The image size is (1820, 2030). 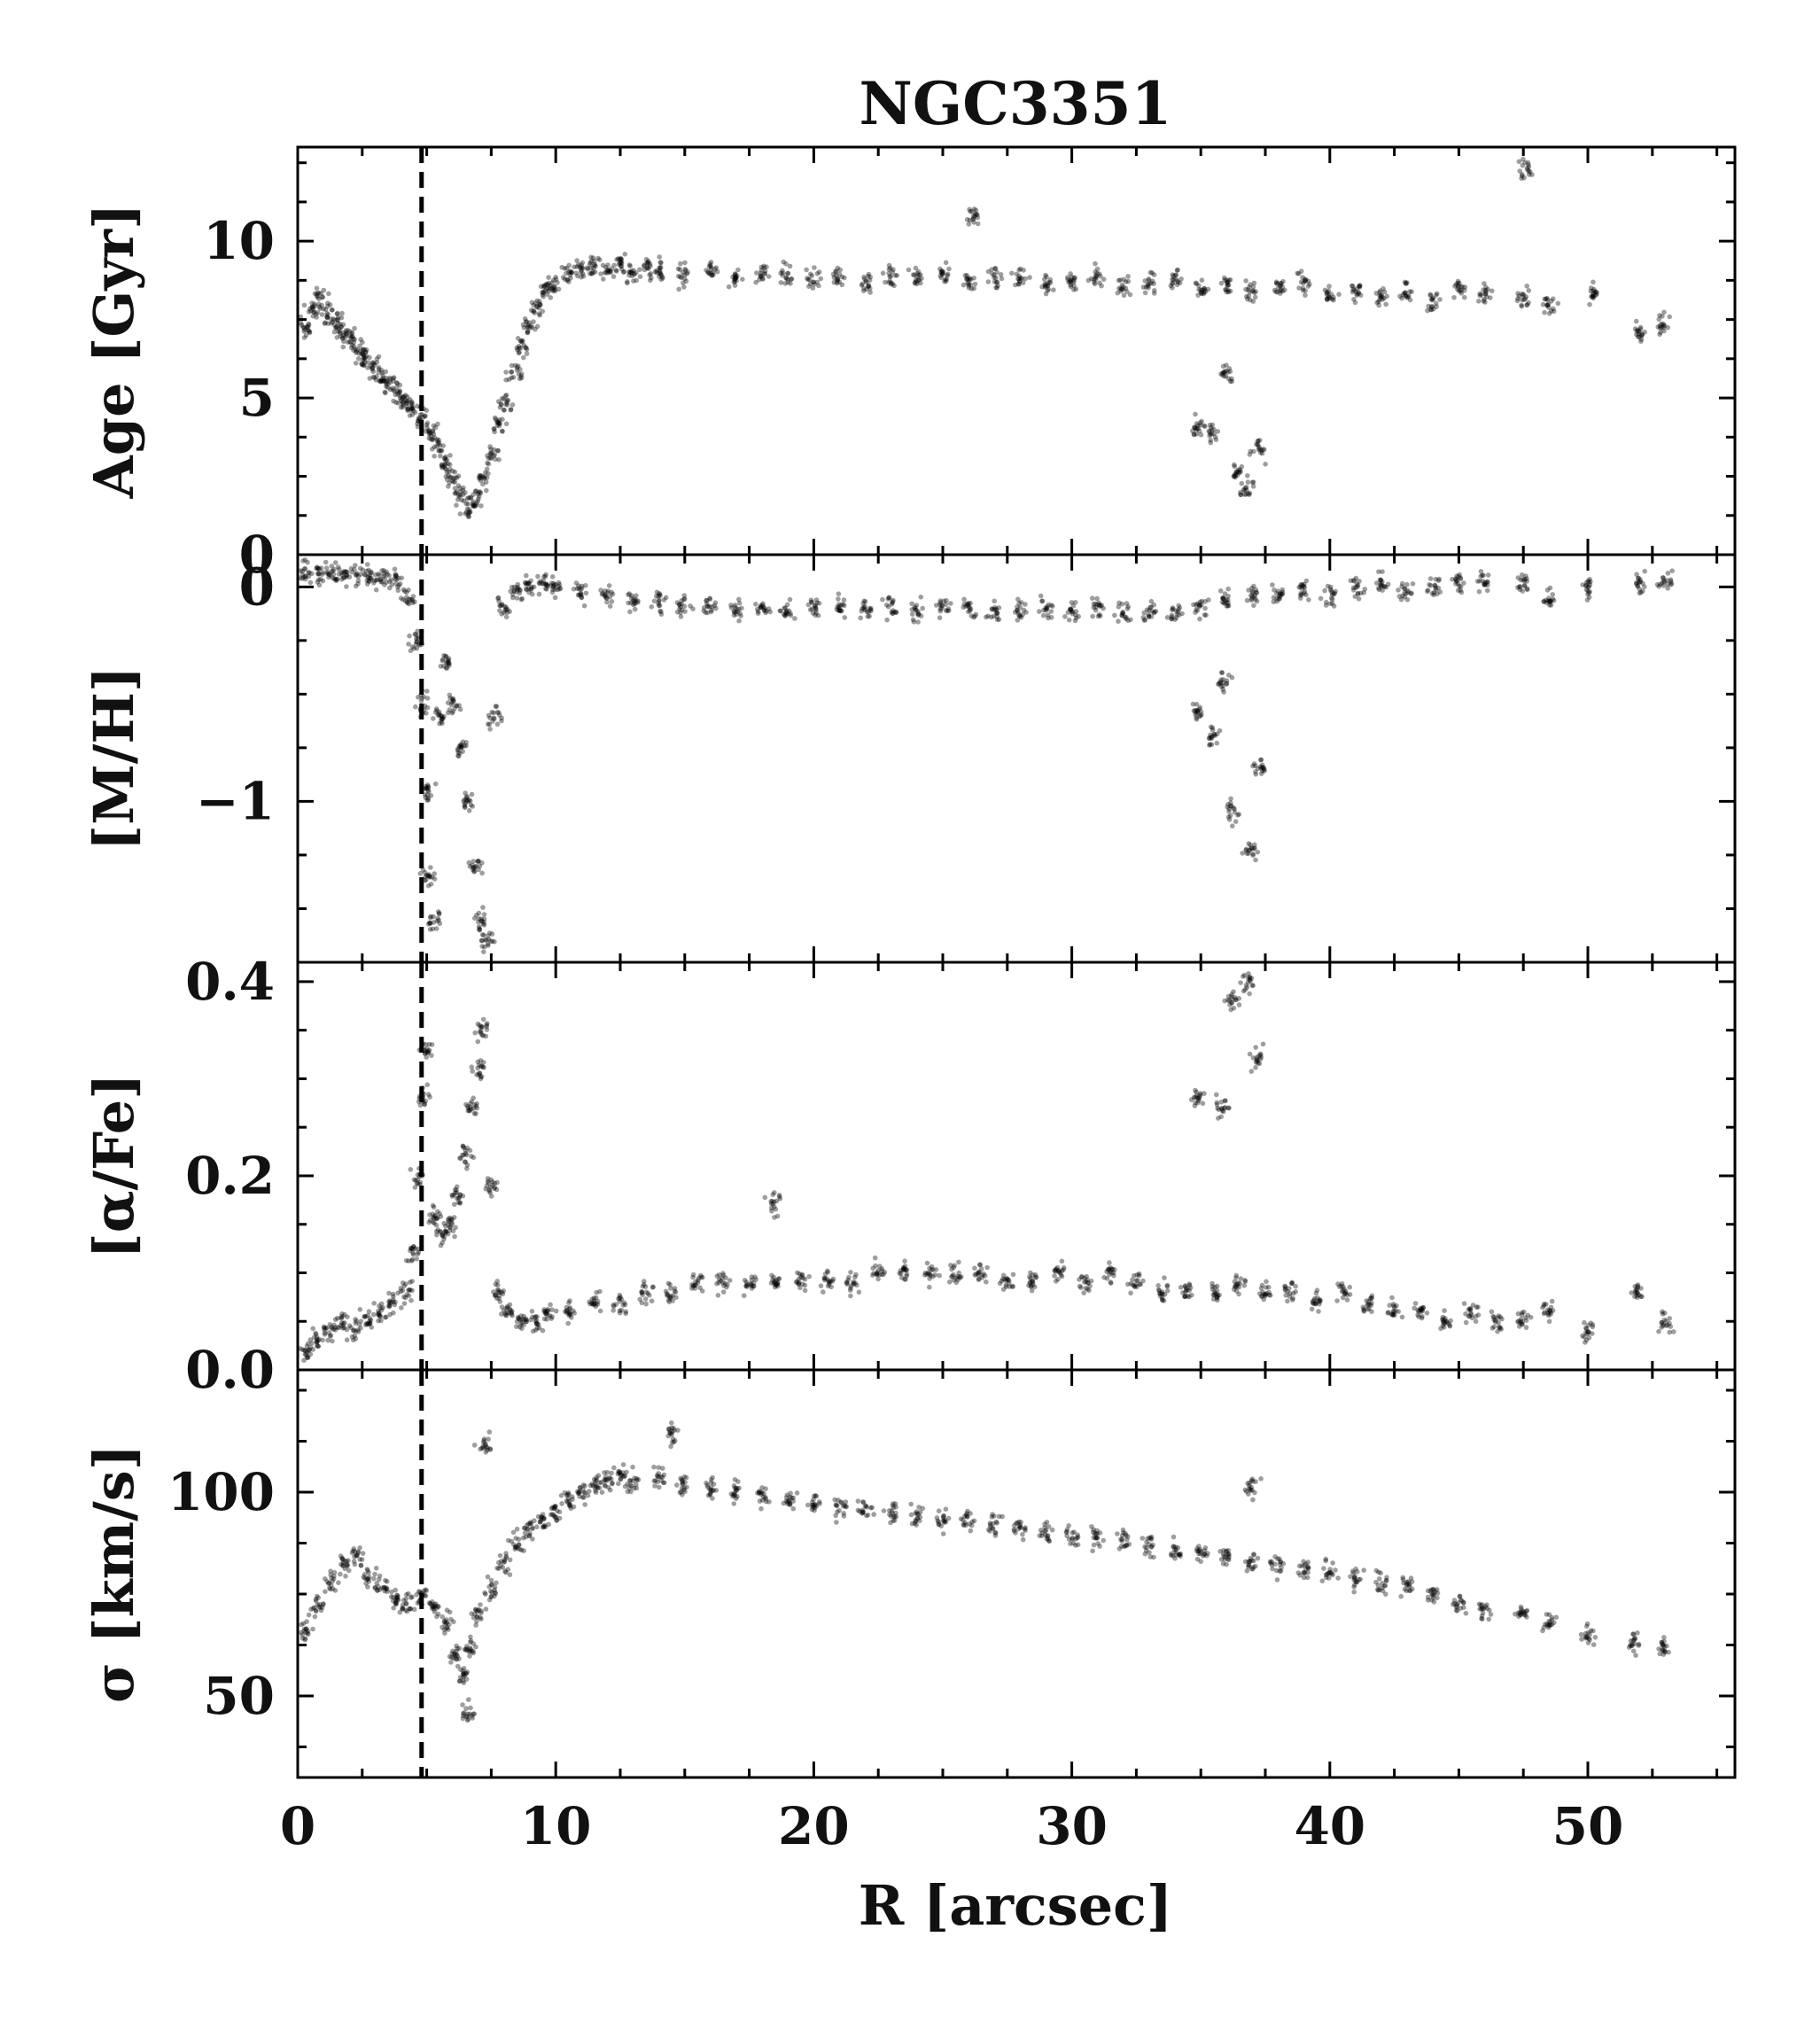 I want to click on y-tick-label: 0, so click(x=257, y=555).